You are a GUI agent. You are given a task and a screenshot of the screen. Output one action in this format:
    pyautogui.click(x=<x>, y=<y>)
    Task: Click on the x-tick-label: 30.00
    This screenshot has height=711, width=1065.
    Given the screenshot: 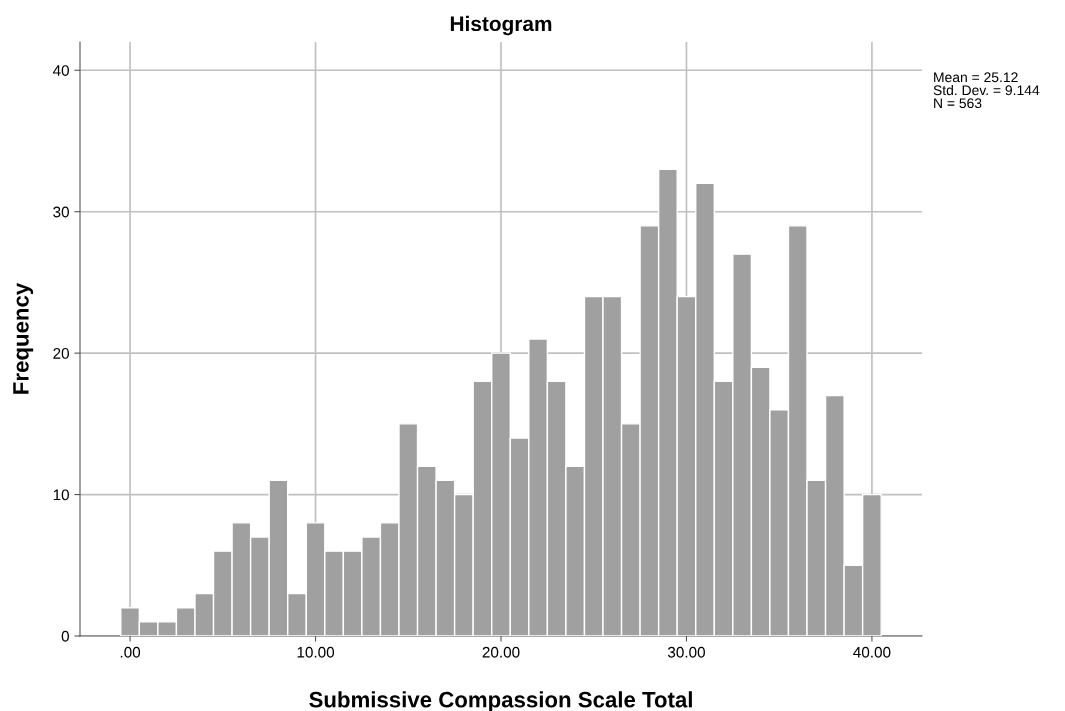 What is the action you would take?
    pyautogui.click(x=686, y=652)
    